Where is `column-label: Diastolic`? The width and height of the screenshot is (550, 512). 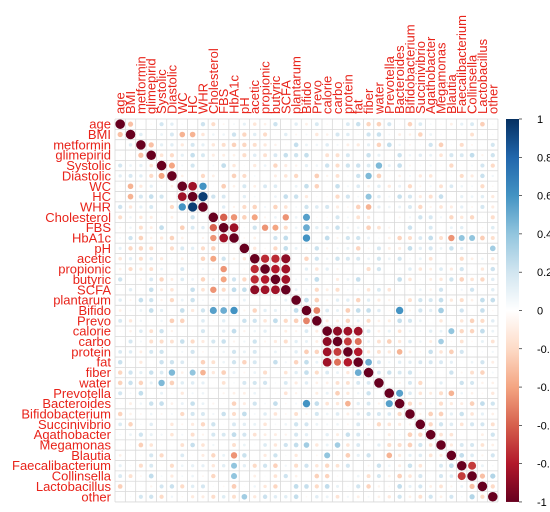 column-label: Diastolic is located at coordinates (171, 89).